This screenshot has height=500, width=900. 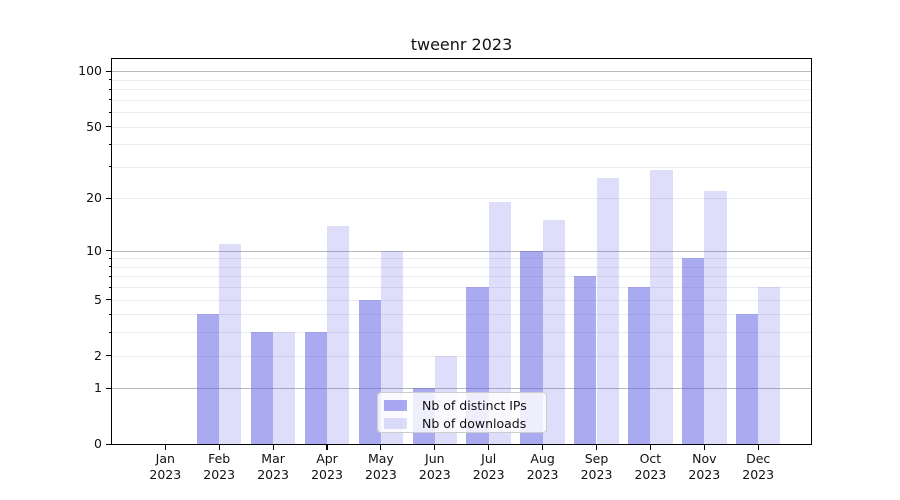 I want to click on bar-distinct-ips-oct, so click(x=639, y=366).